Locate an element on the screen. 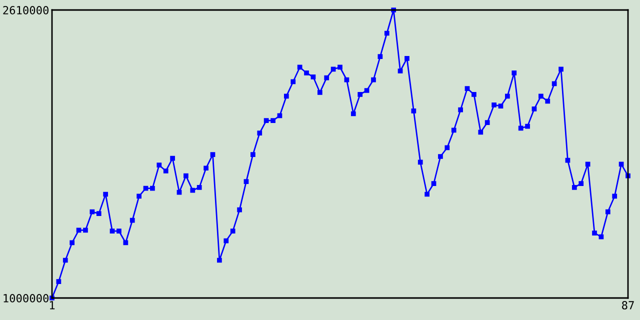 Image resolution: width=640 pixels, height=320 pixels. x-tick-label: 87 is located at coordinates (628, 305).